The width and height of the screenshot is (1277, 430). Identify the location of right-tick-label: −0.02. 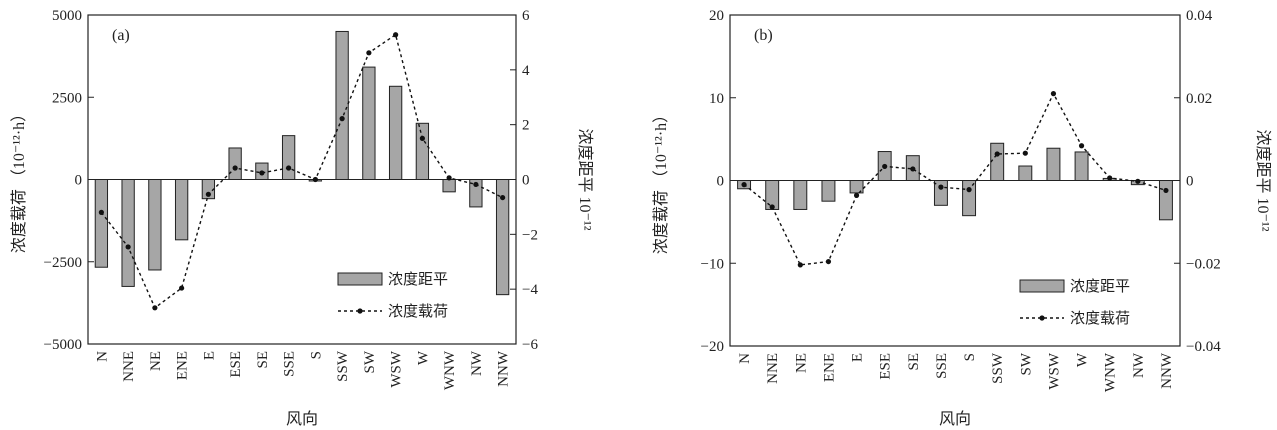
(1203, 264).